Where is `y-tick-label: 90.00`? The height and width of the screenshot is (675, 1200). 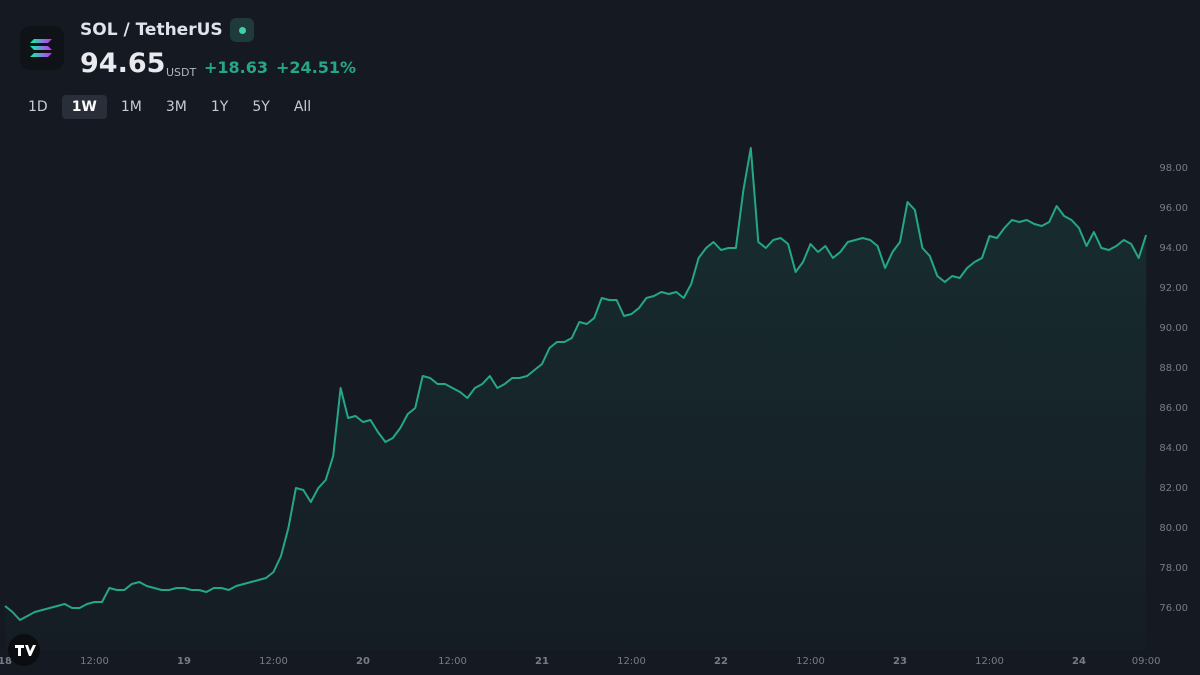 y-tick-label: 90.00 is located at coordinates (1173, 328).